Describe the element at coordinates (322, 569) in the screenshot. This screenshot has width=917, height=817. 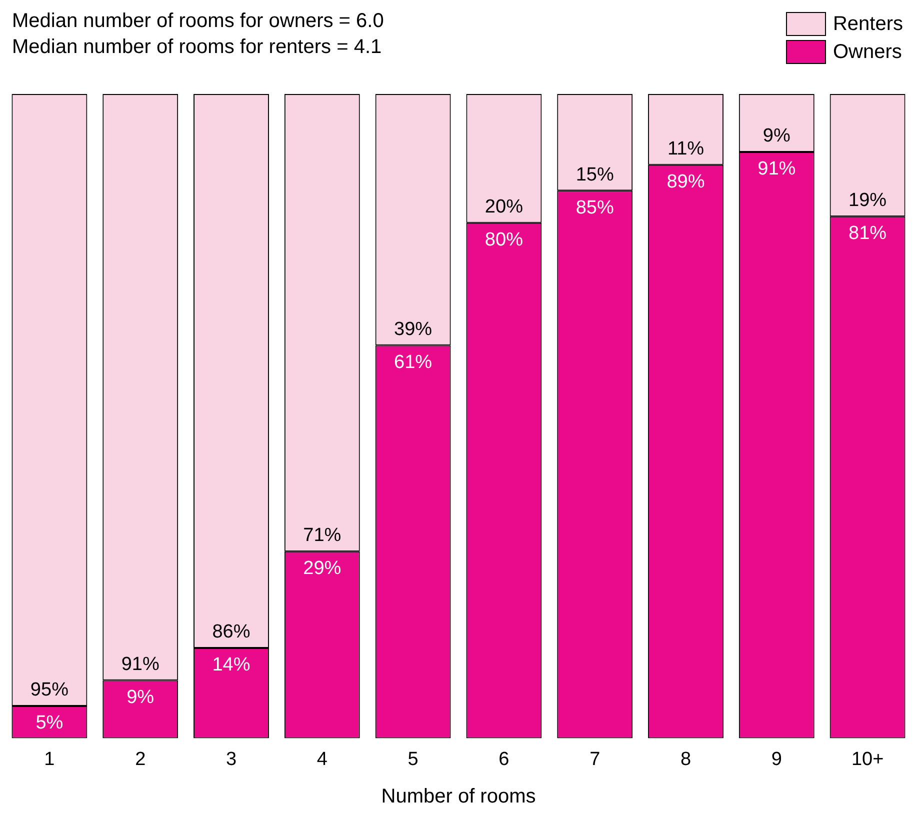
I see `data-label: 29%` at that location.